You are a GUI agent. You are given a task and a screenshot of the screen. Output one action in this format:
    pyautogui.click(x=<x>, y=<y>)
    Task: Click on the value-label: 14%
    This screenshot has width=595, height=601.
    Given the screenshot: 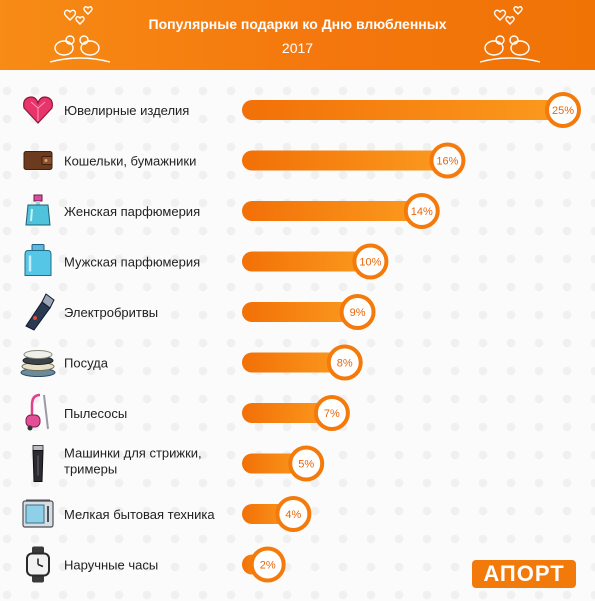 What is the action you would take?
    pyautogui.click(x=422, y=212)
    